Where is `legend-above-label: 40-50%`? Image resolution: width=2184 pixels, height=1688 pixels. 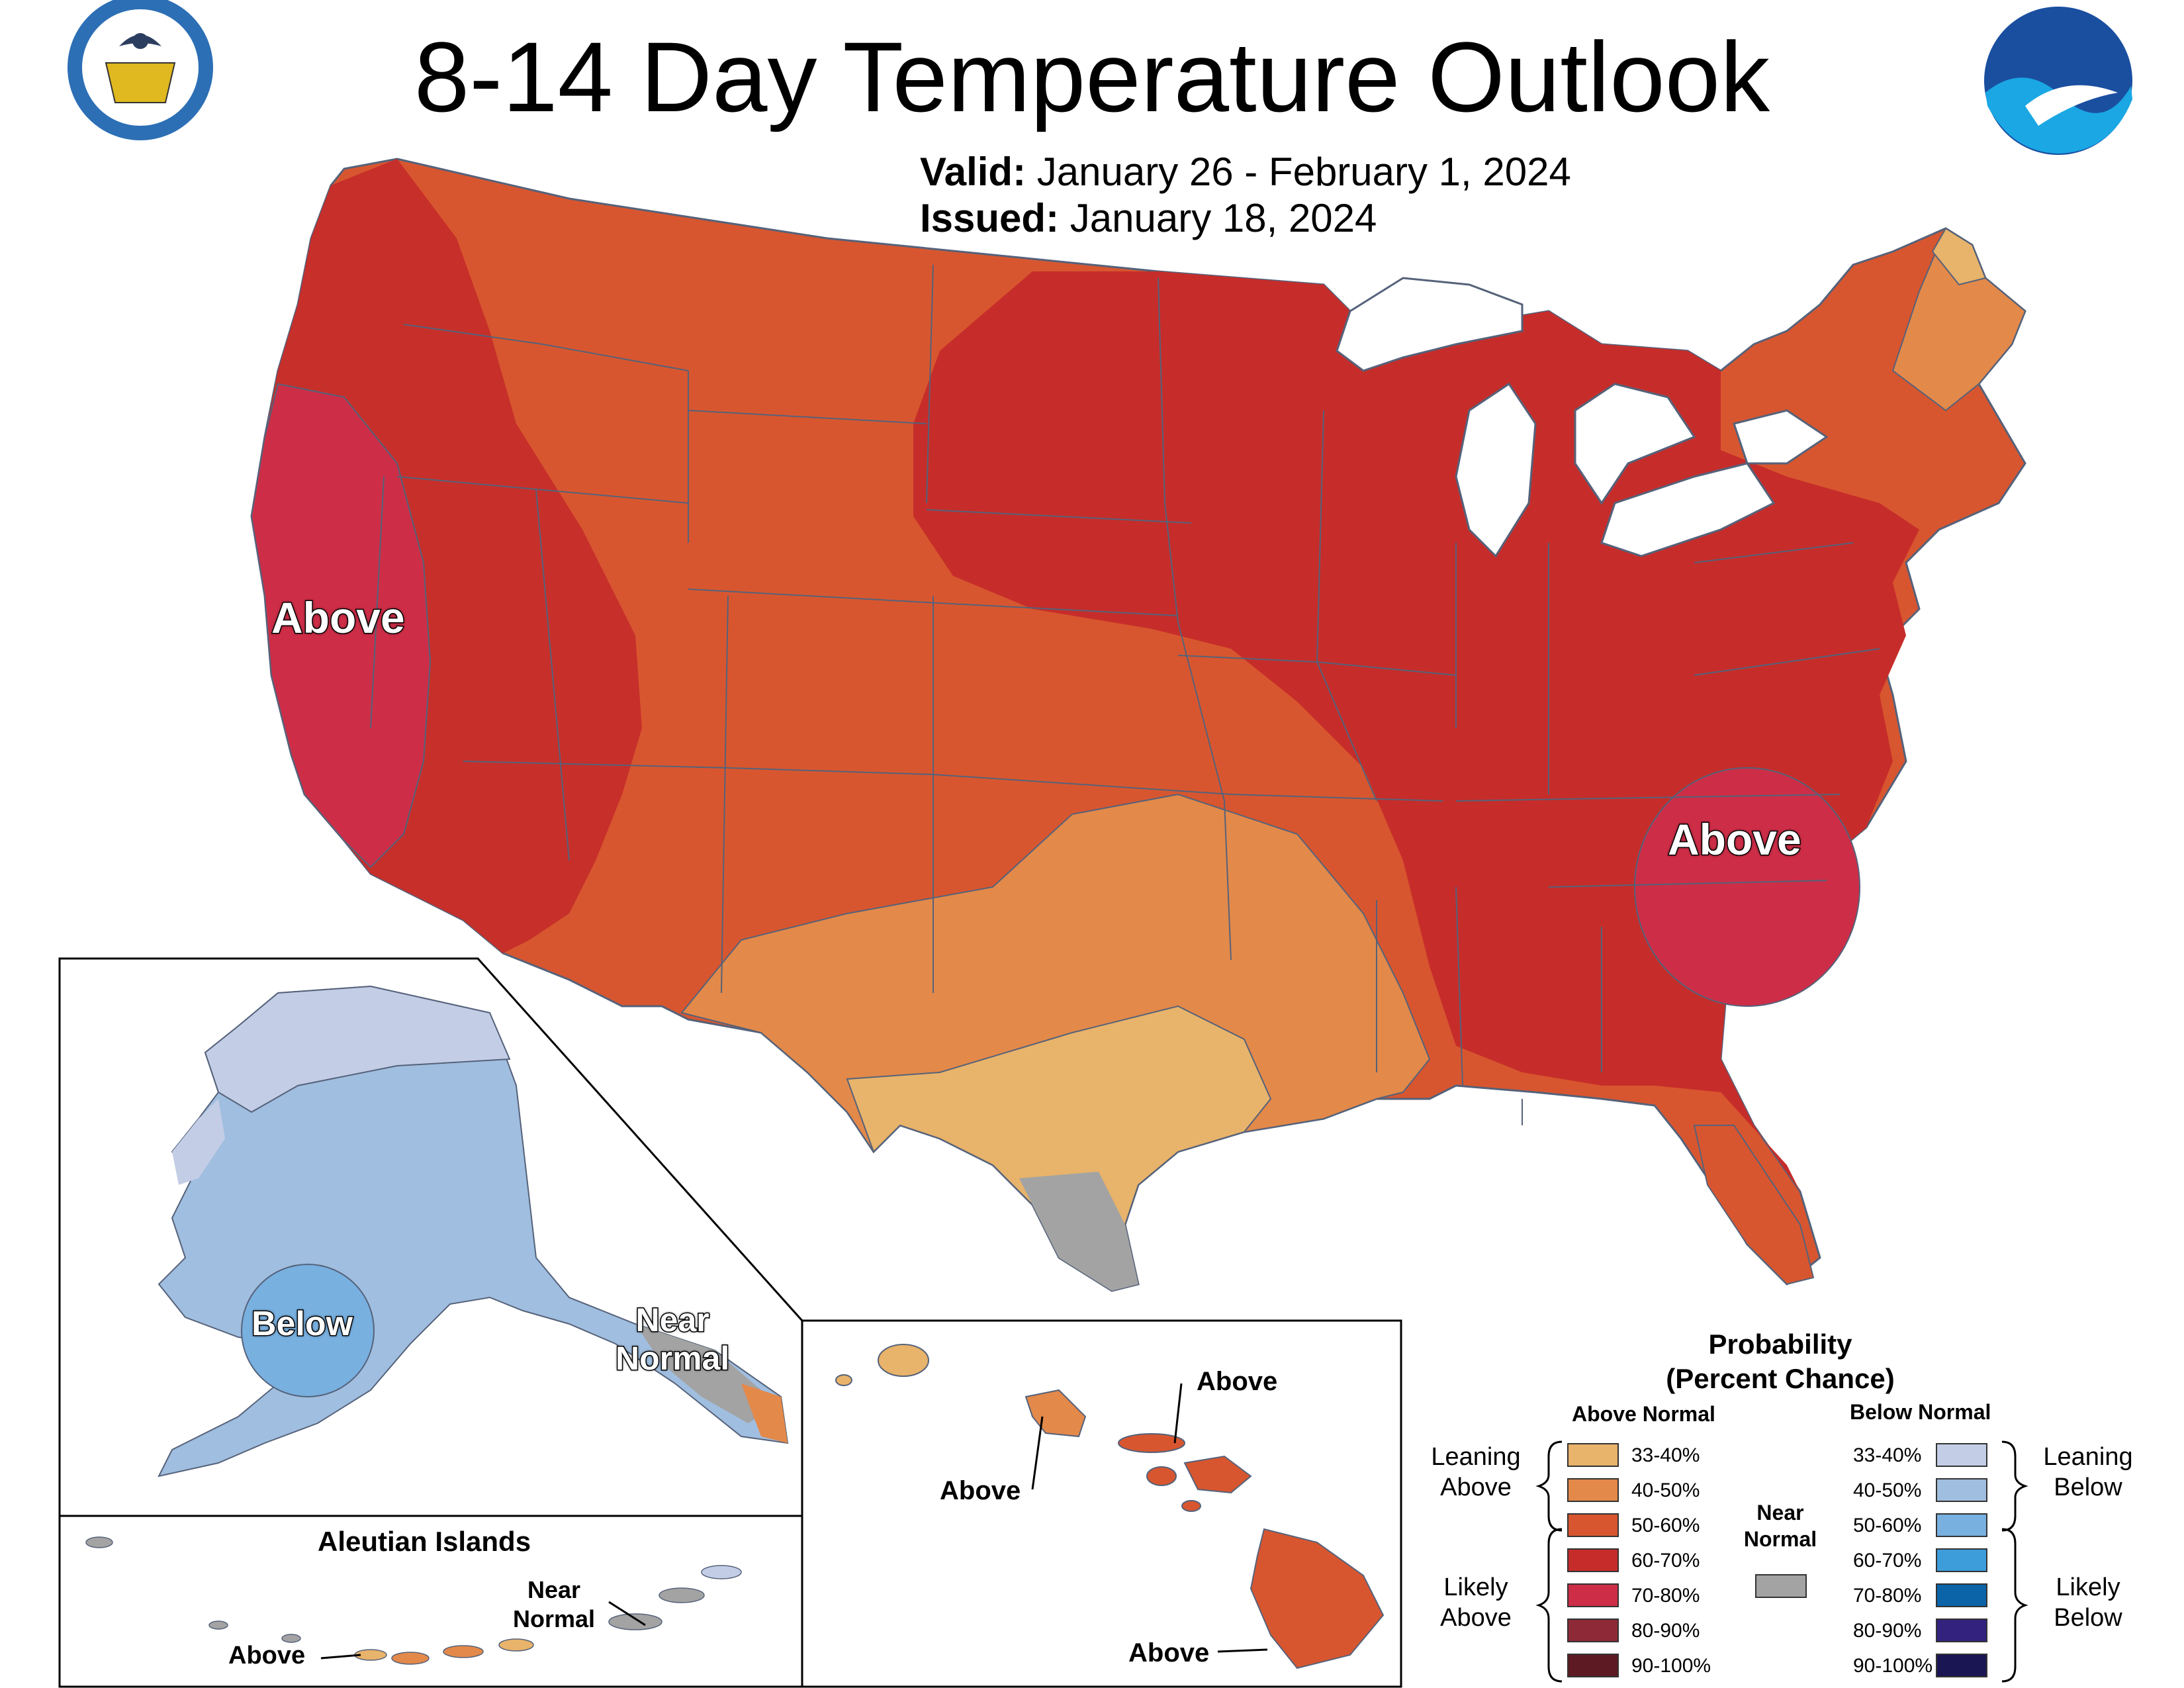 legend-above-label: 40-50% is located at coordinates (1666, 1490).